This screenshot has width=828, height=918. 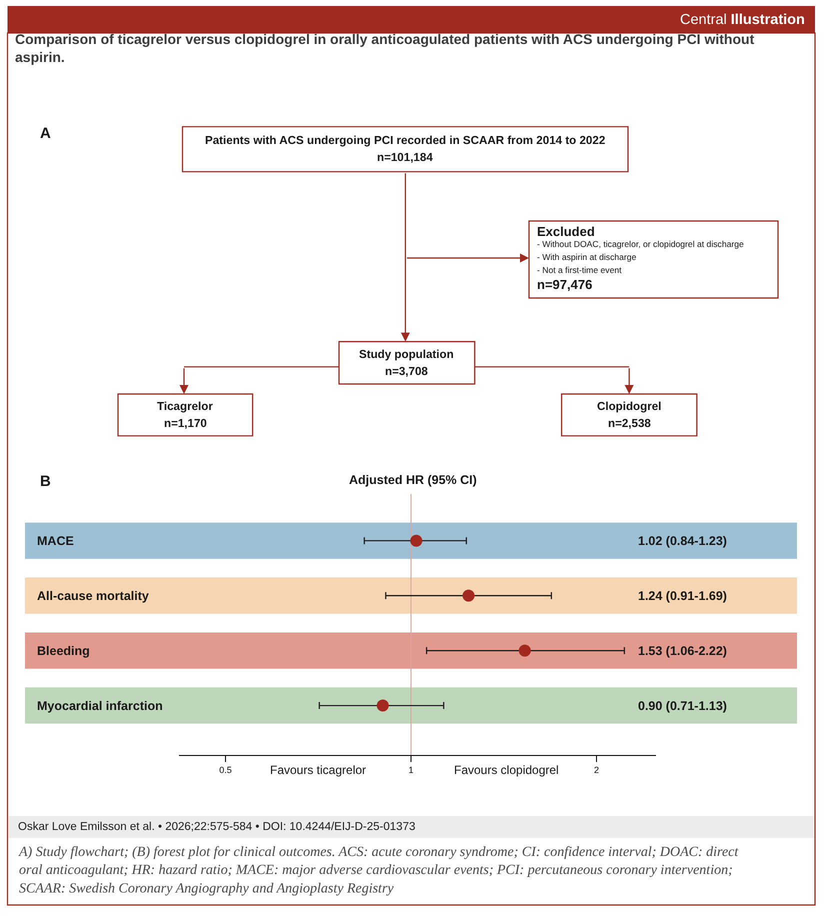 I want to click on x-tick-label: 1, so click(x=411, y=769).